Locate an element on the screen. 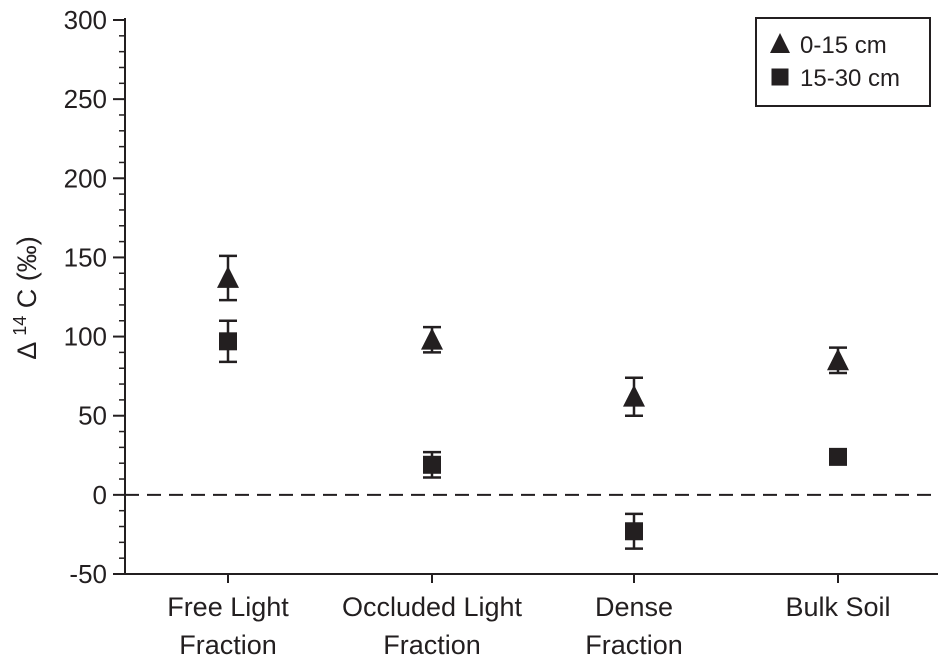 This screenshot has height=662, width=944. y-tick-label: 200 is located at coordinates (85, 178).